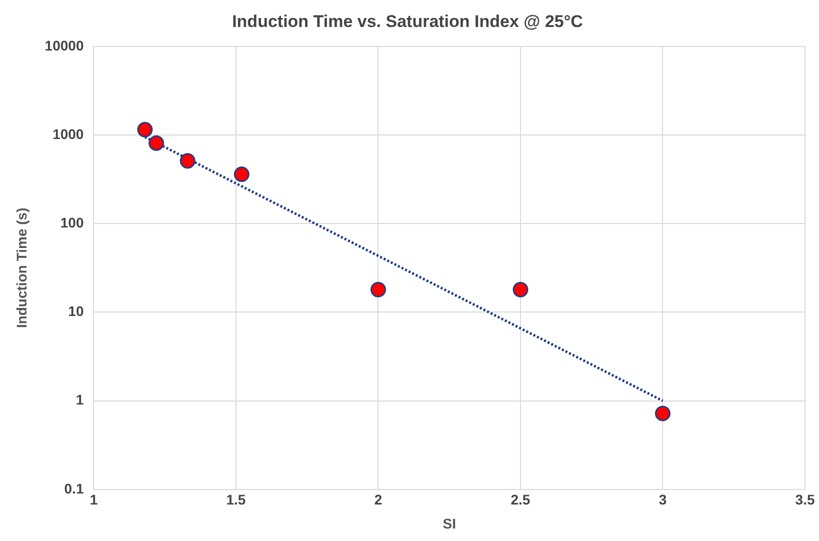 The image size is (819, 541). What do you see at coordinates (94, 500) in the screenshot?
I see `x-tick-label: 1` at bounding box center [94, 500].